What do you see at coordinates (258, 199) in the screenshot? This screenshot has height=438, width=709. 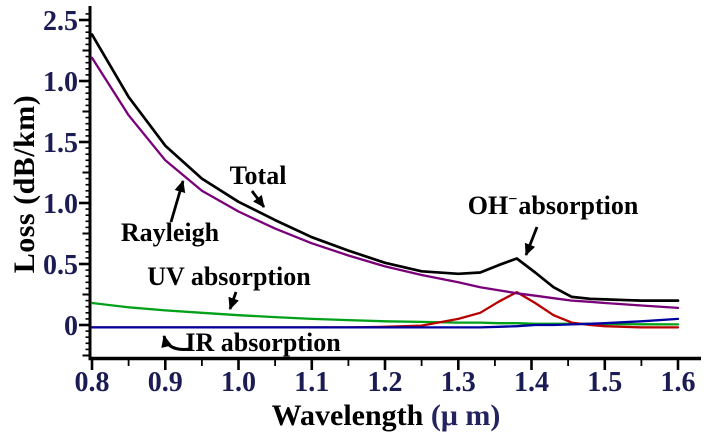 I see `annotation-arrow-total` at bounding box center [258, 199].